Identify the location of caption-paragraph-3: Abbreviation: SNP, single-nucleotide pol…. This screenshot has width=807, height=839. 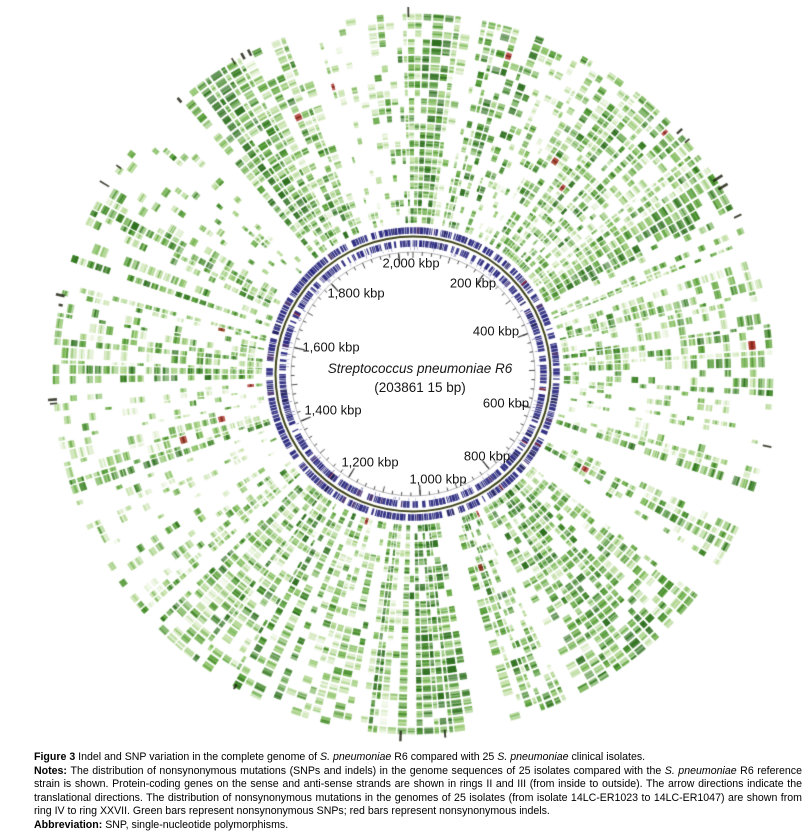
(418, 826).